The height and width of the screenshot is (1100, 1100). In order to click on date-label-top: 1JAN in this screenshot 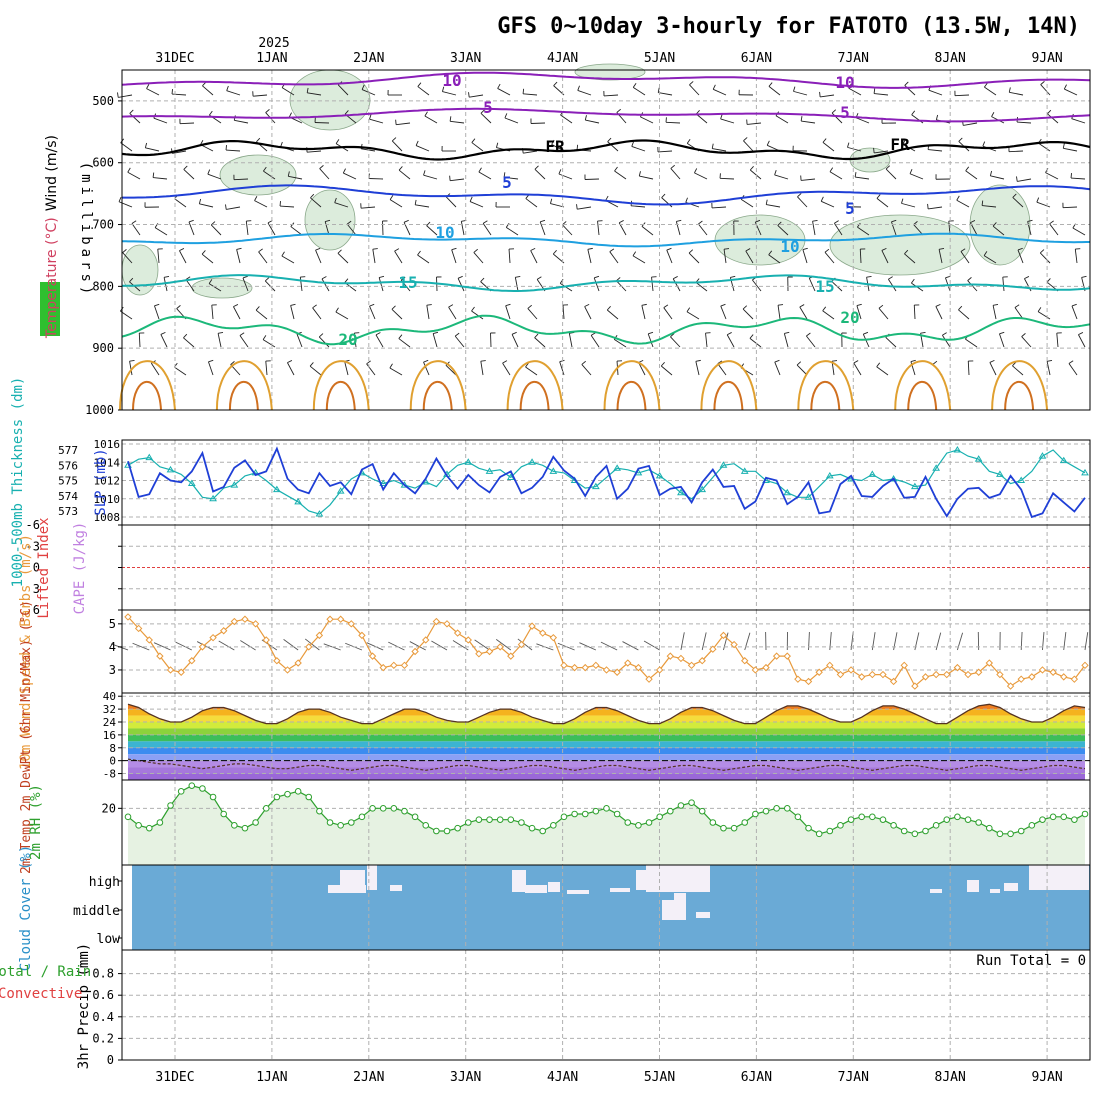, I will do `click(271, 58)`.